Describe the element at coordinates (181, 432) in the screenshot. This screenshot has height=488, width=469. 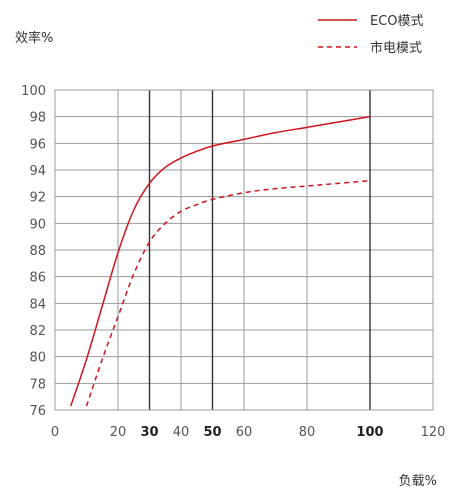
I see `x-tick-label: 40` at that location.